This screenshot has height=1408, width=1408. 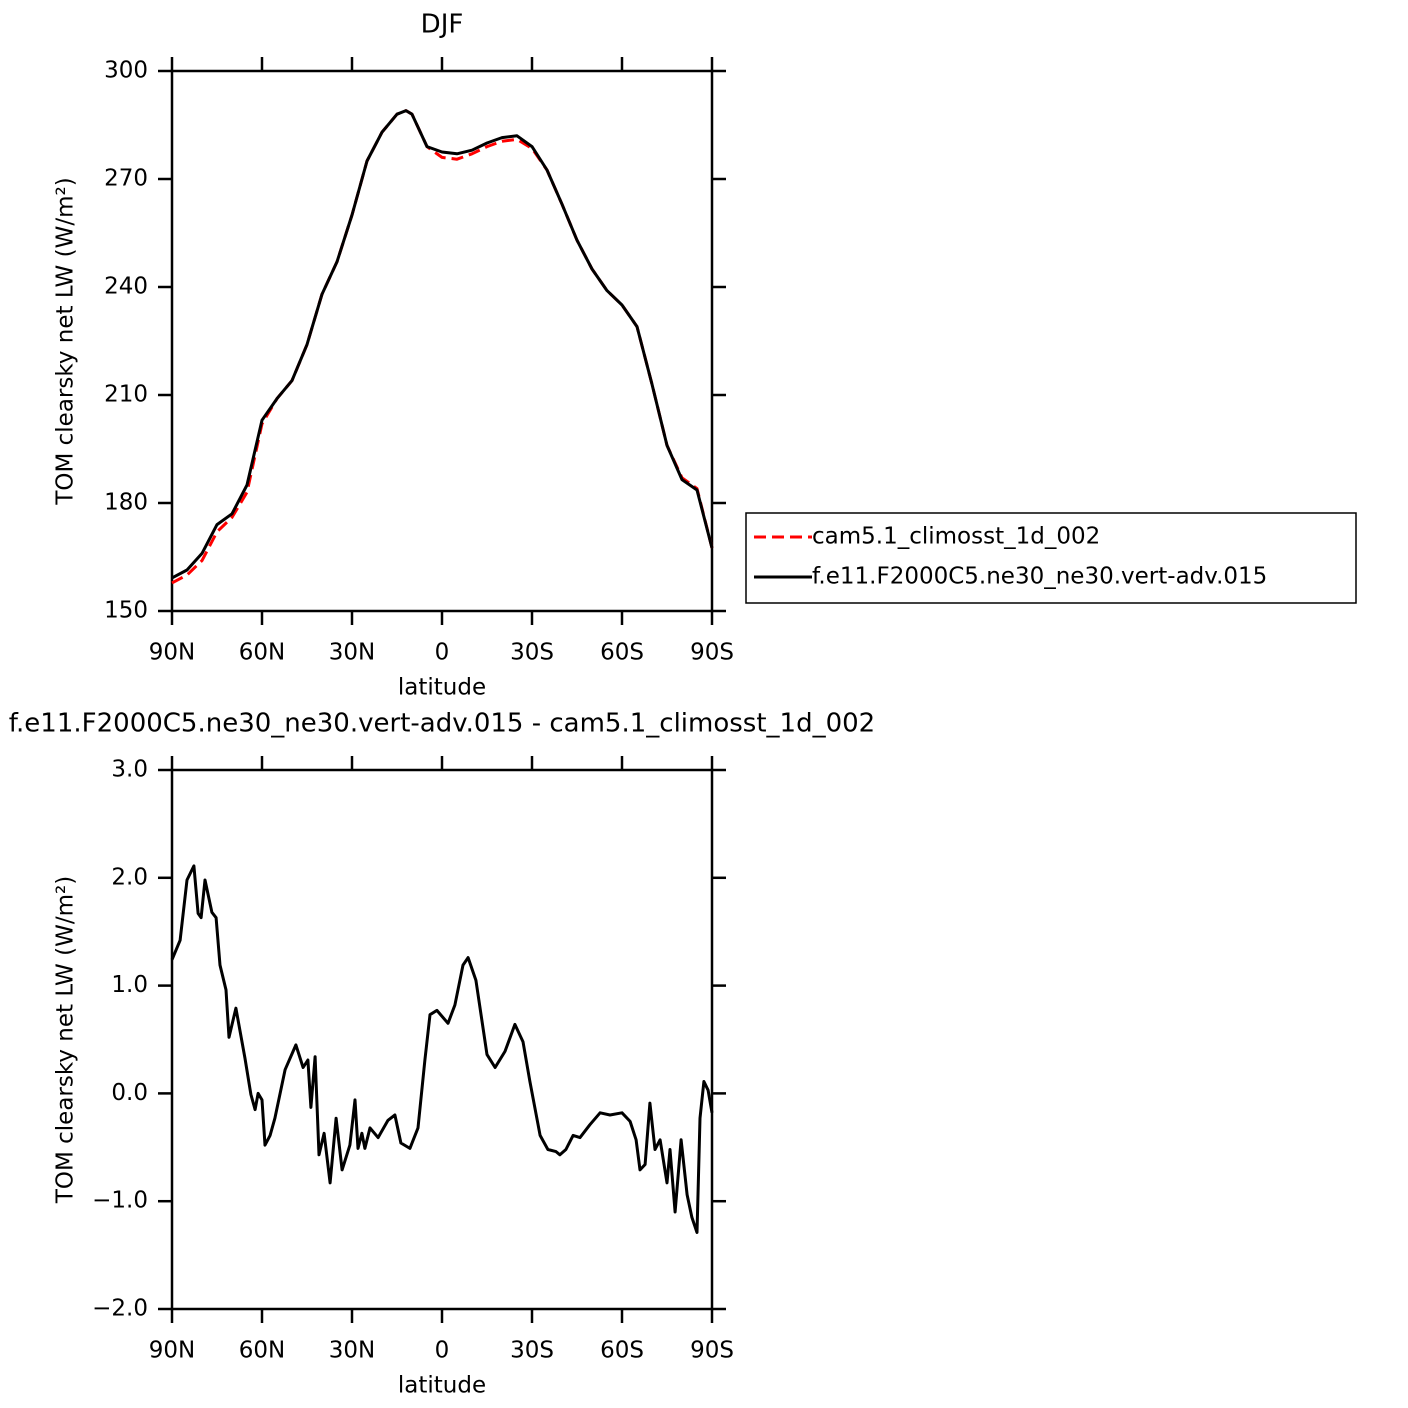 What do you see at coordinates (442, 25) in the screenshot?
I see `chart-title: DJF` at bounding box center [442, 25].